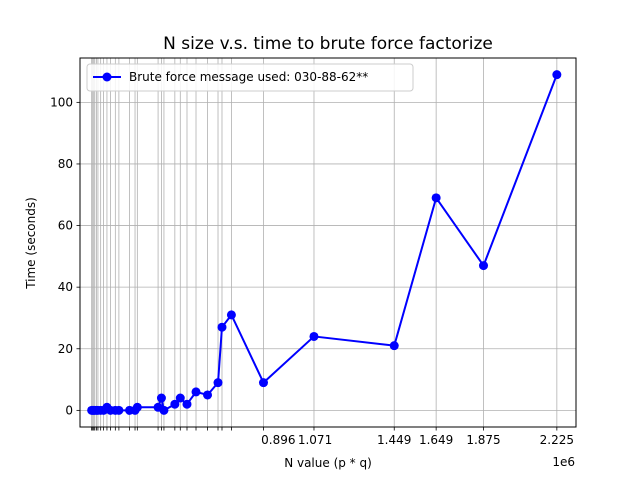 This screenshot has width=640, height=480. I want to click on legend-point-marker, so click(107, 77).